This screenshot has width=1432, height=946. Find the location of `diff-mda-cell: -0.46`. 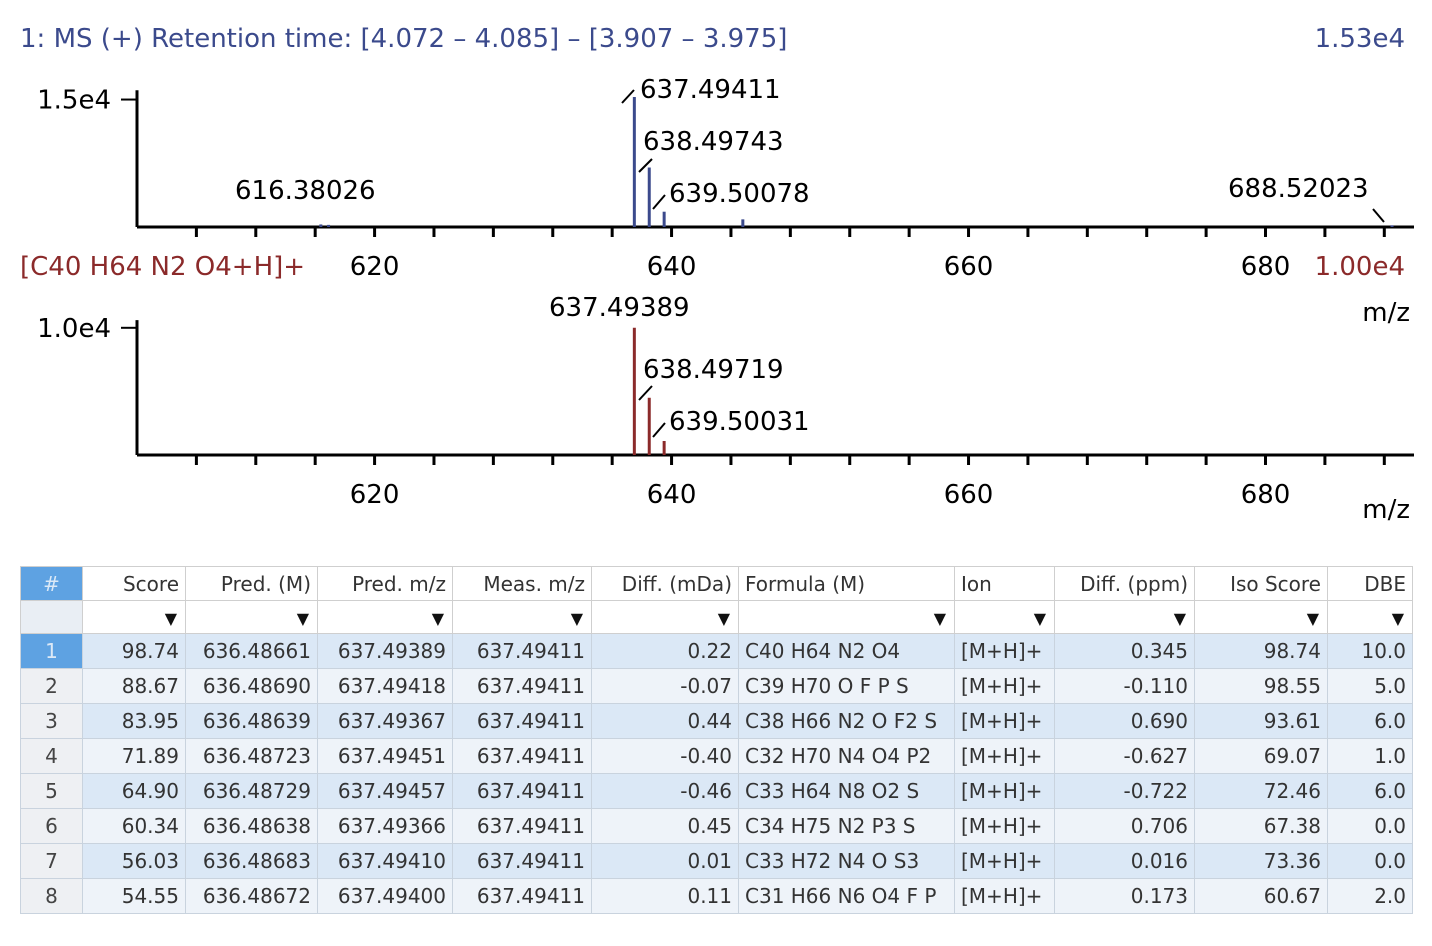

diff-mda-cell: -0.46 is located at coordinates (665, 791).